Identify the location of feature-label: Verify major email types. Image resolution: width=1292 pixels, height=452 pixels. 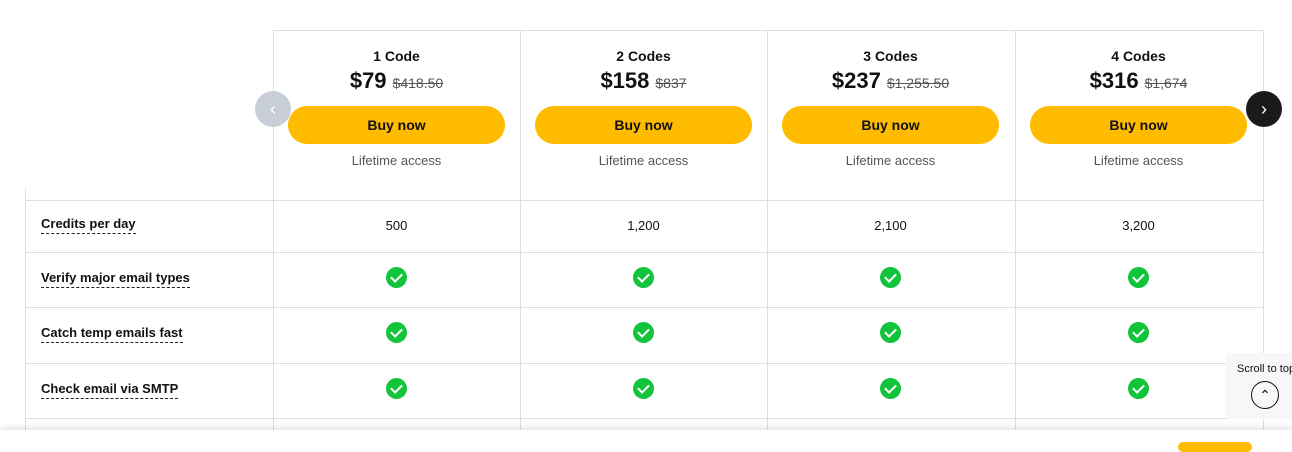
(115, 279).